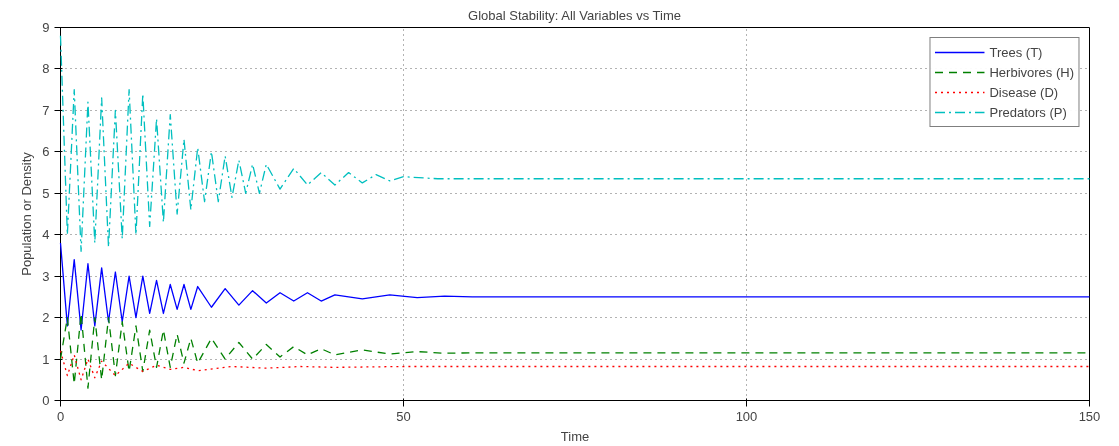  Describe the element at coordinates (46, 69) in the screenshot. I see `y-tick-label: 8` at that location.